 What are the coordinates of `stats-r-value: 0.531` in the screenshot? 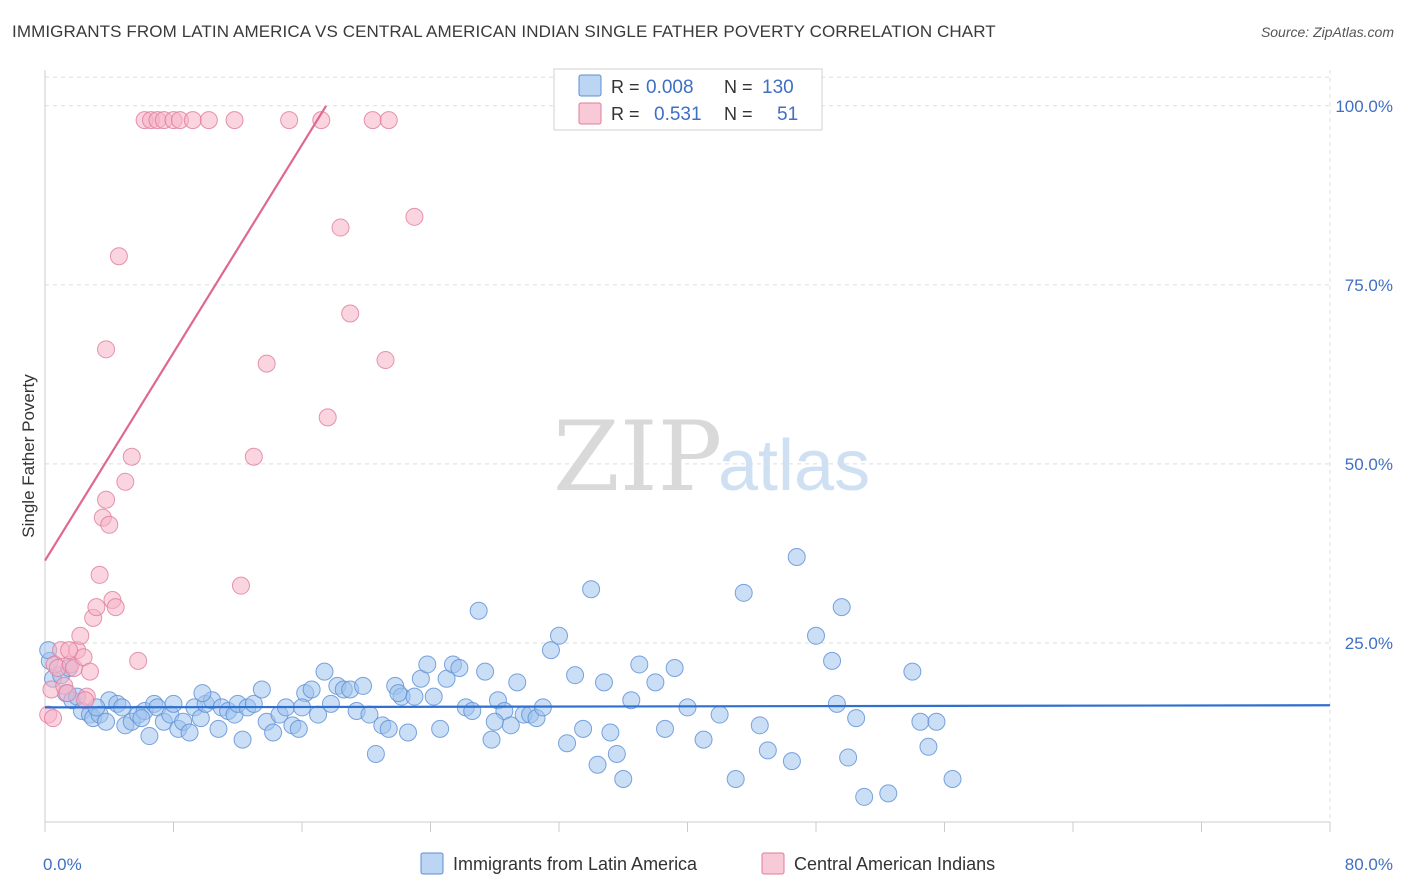 It's located at (678, 114).